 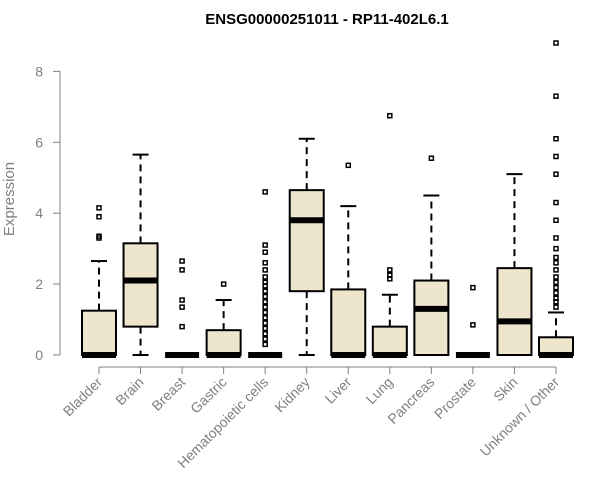 I want to click on x-tick-label: Prostate, so click(x=455, y=398).